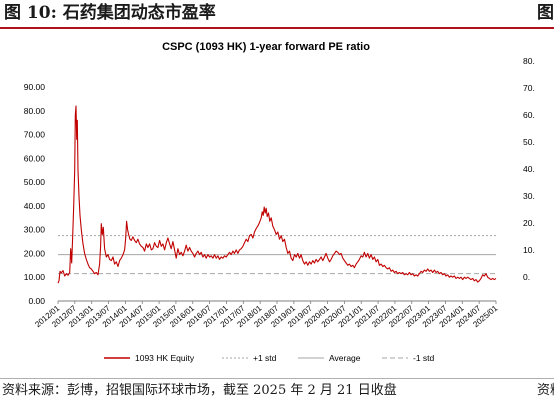 This screenshot has height=405, width=554. What do you see at coordinates (35, 253) in the screenshot?
I see `y-tick-label: 20.00` at bounding box center [35, 253].